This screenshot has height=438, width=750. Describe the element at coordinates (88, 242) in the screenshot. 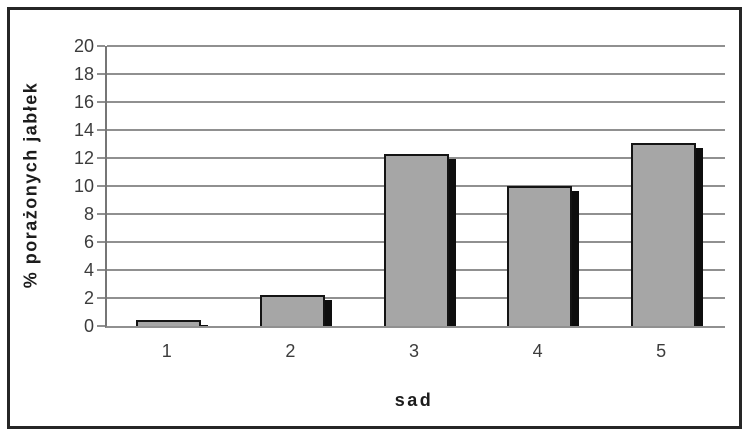

I see `y-tick-label: 6` at that location.